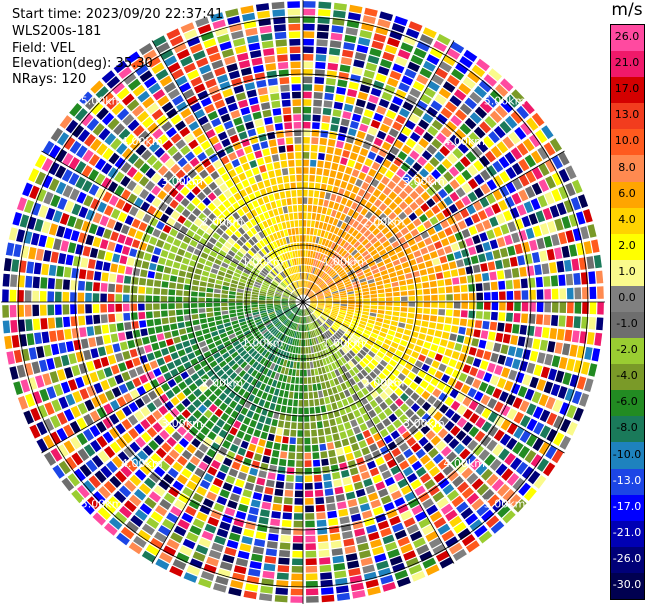  I want to click on range-ring-label: 2.00km, so click(223, 383).